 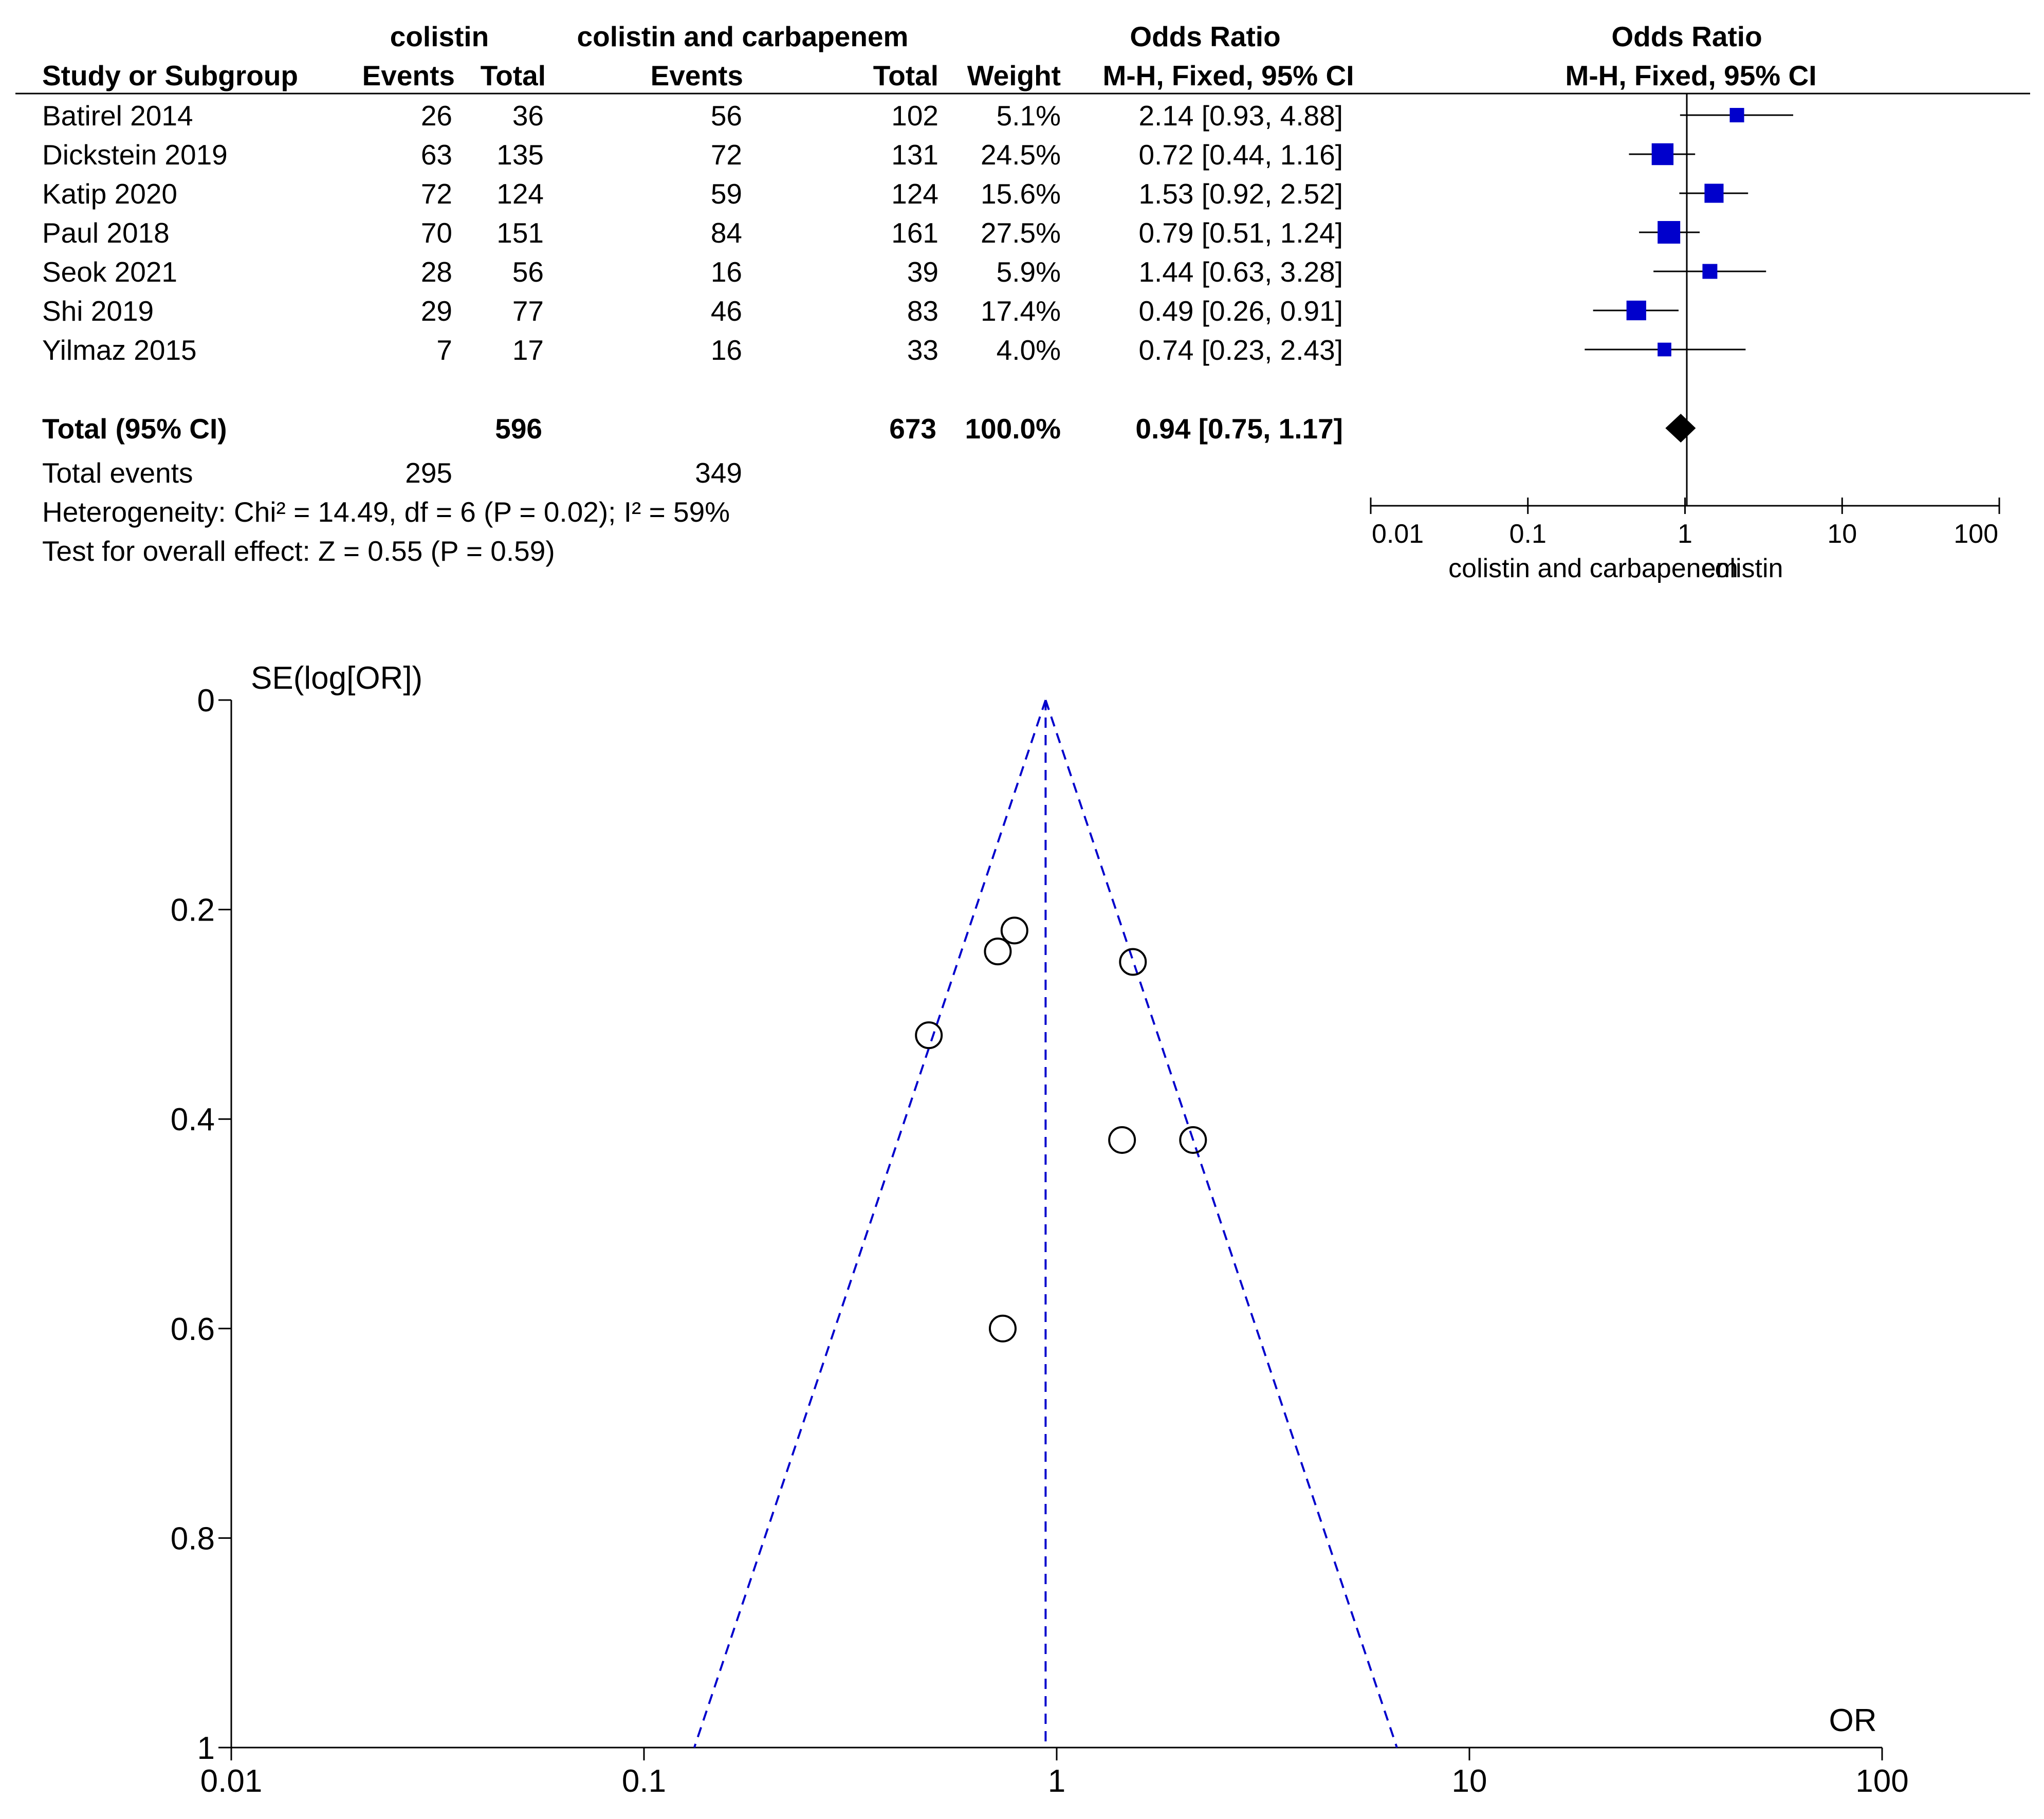 What do you see at coordinates (201, 1224) in the screenshot?
I see `funnel-y-ticks: 0 0.2 0.4 0.6 0.8 1` at bounding box center [201, 1224].